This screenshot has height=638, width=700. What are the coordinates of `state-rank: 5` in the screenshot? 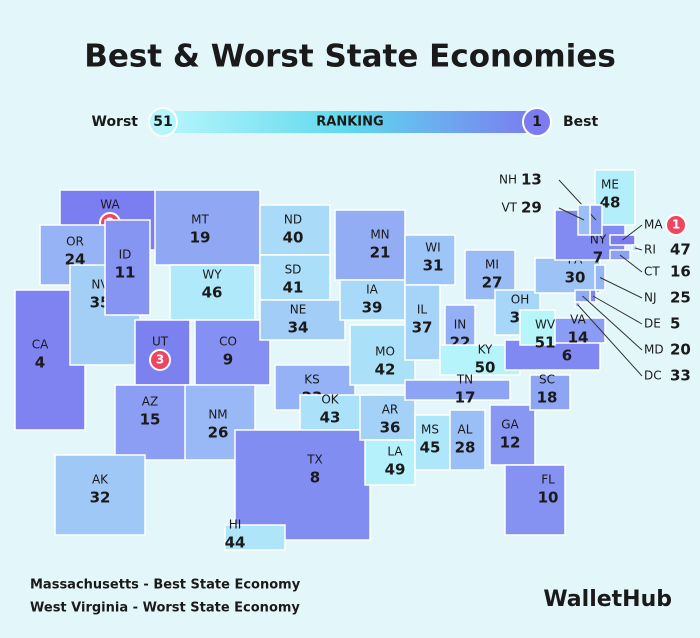 It's located at (675, 324).